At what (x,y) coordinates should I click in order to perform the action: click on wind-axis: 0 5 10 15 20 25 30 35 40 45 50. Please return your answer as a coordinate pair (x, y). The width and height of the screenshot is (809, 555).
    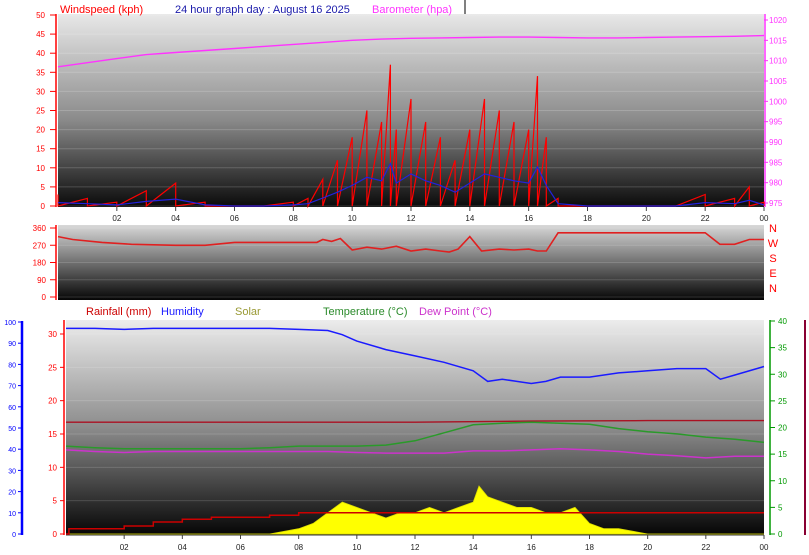
    Looking at the image, I should click on (46, 111).